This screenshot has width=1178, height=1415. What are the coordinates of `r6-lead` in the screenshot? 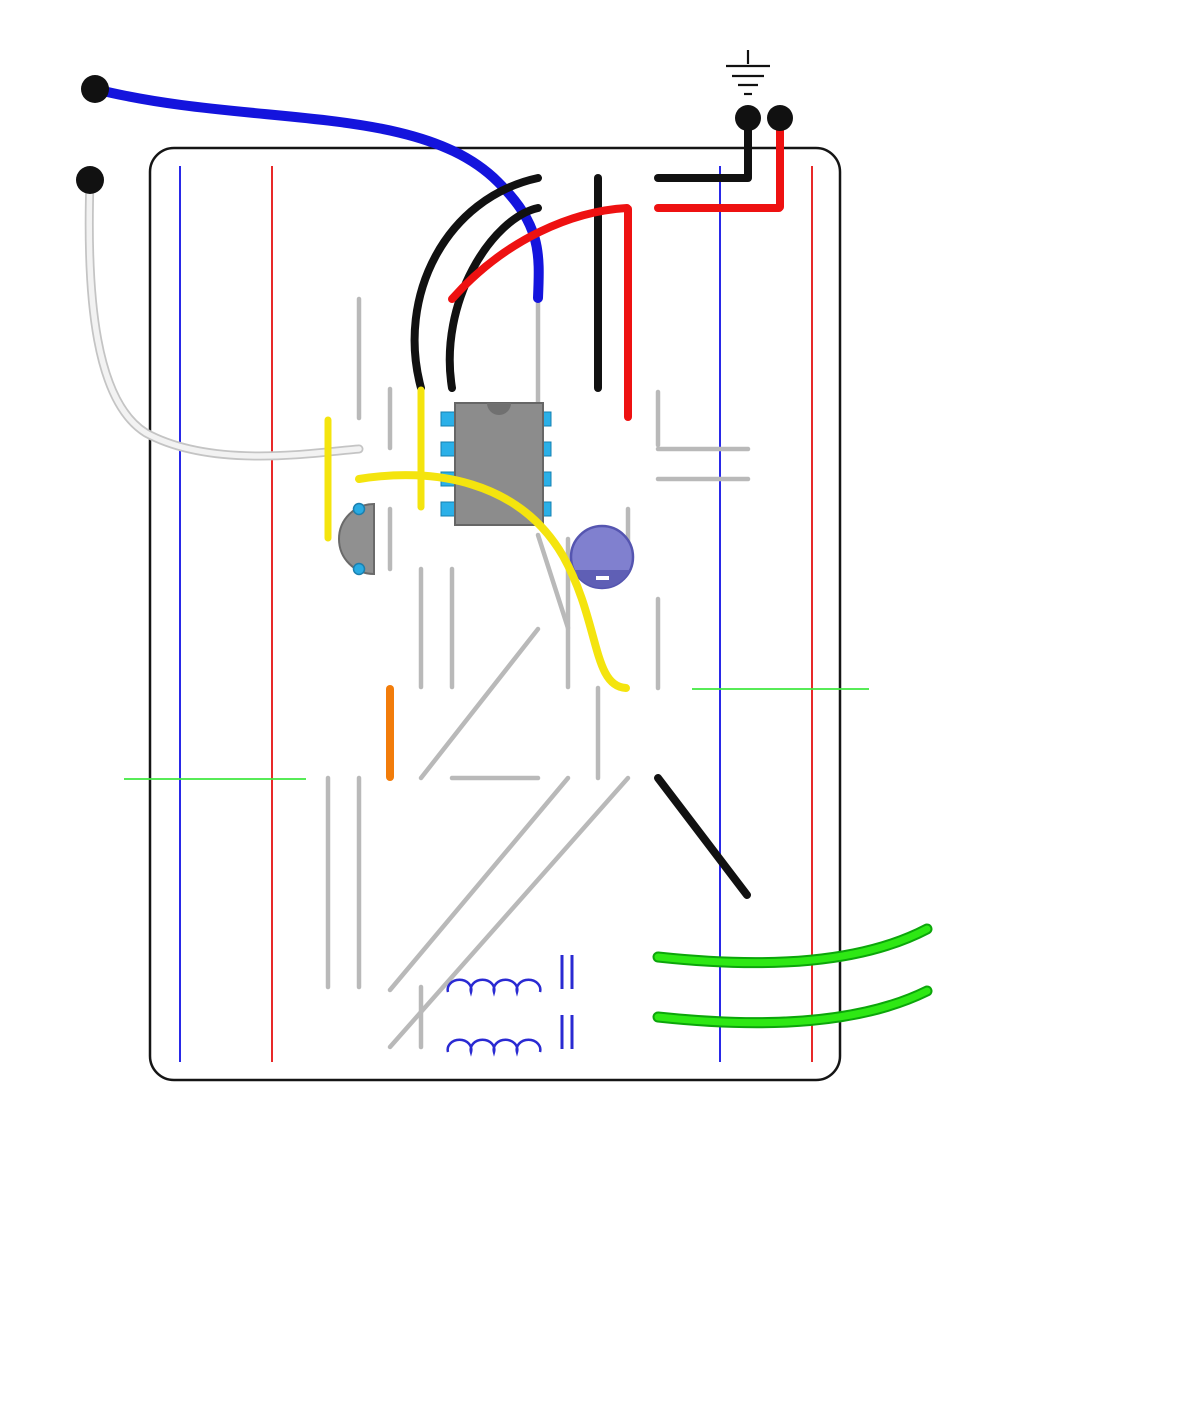 It's located at (479, 703).